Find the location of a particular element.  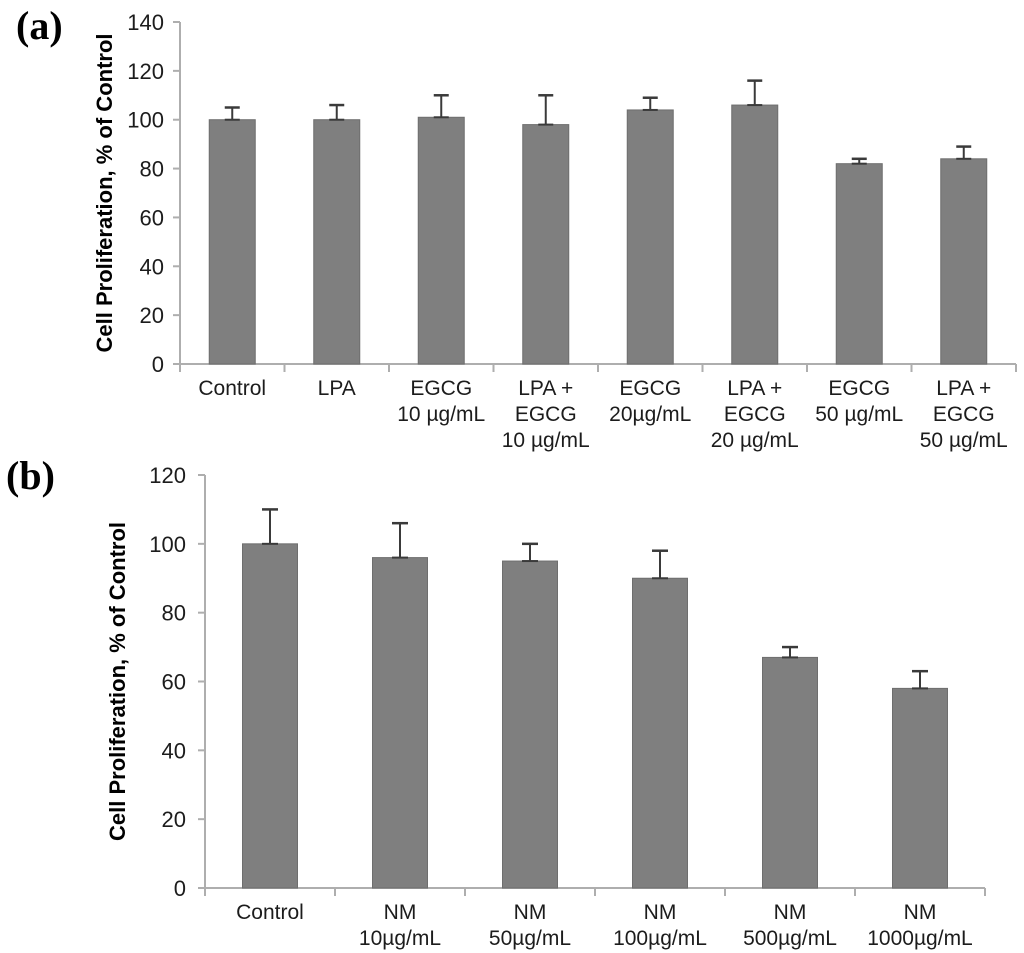

x-category-label: NM 1000µg/mL is located at coordinates (920, 925).